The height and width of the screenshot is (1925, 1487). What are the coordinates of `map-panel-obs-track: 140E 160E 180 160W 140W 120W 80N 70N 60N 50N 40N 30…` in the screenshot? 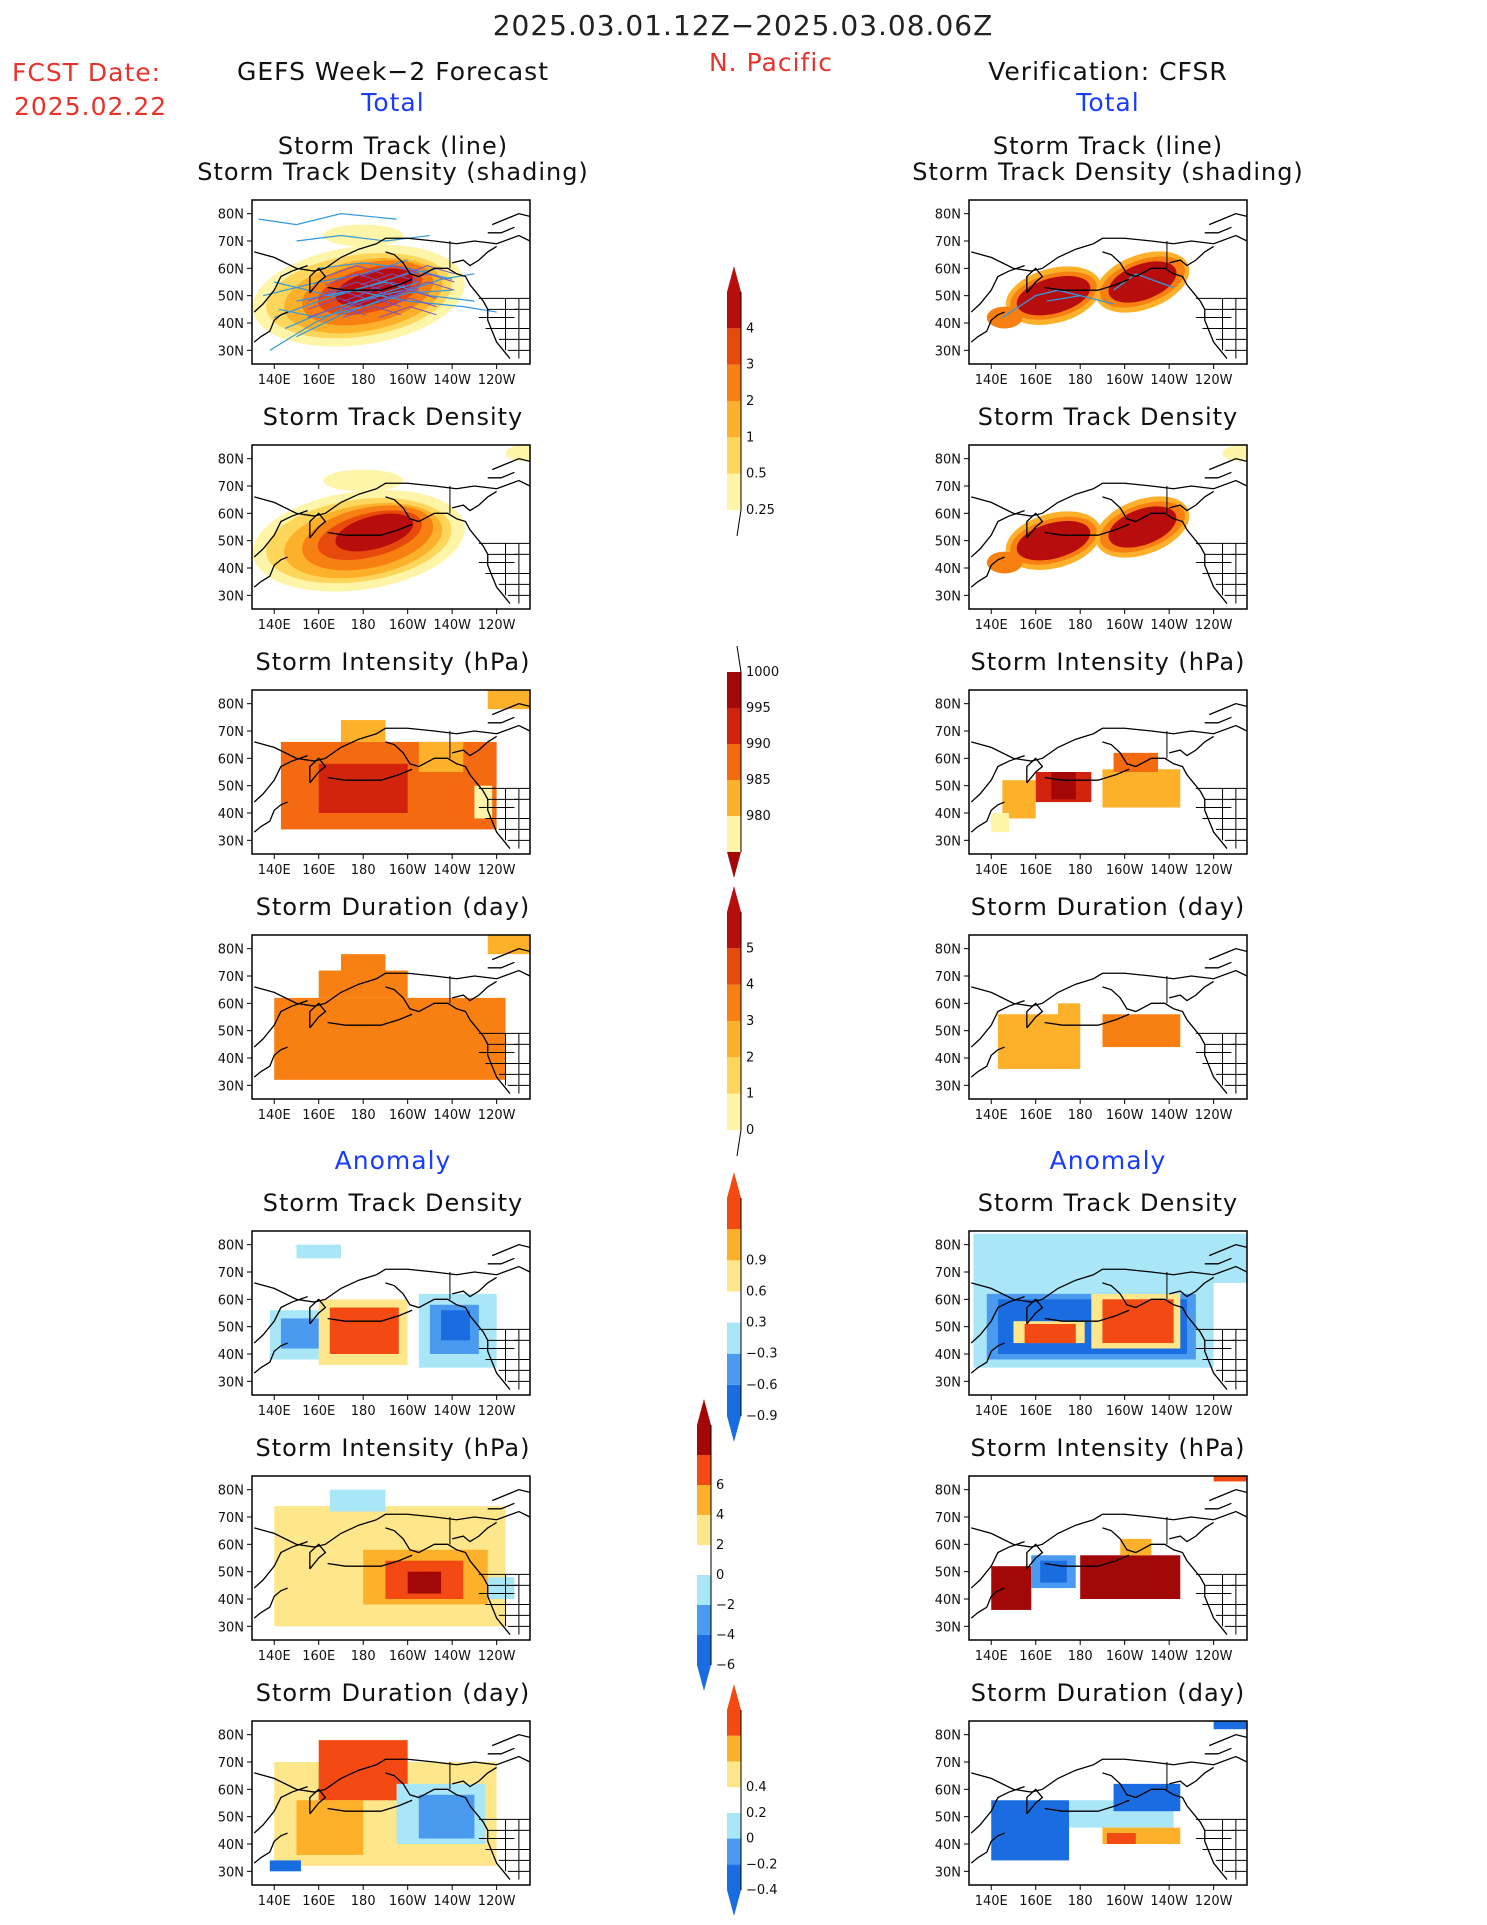 It's located at (1091, 293).